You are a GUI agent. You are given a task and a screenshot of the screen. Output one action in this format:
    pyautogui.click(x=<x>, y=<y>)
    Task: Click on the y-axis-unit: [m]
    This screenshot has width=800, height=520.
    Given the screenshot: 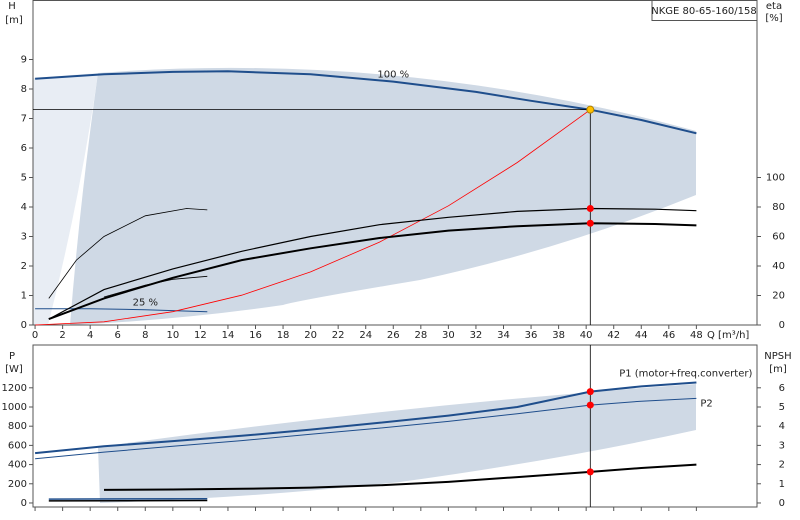 What is the action you would take?
    pyautogui.click(x=14, y=20)
    